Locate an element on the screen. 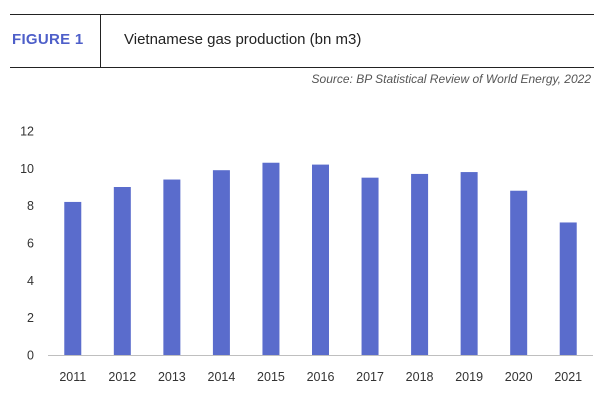 The width and height of the screenshot is (603, 407). bar-2016 is located at coordinates (320, 259).